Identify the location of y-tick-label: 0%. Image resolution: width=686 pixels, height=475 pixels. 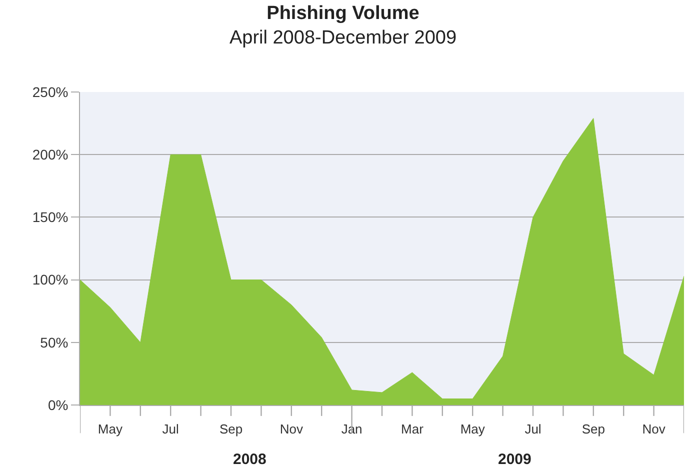
(58, 404).